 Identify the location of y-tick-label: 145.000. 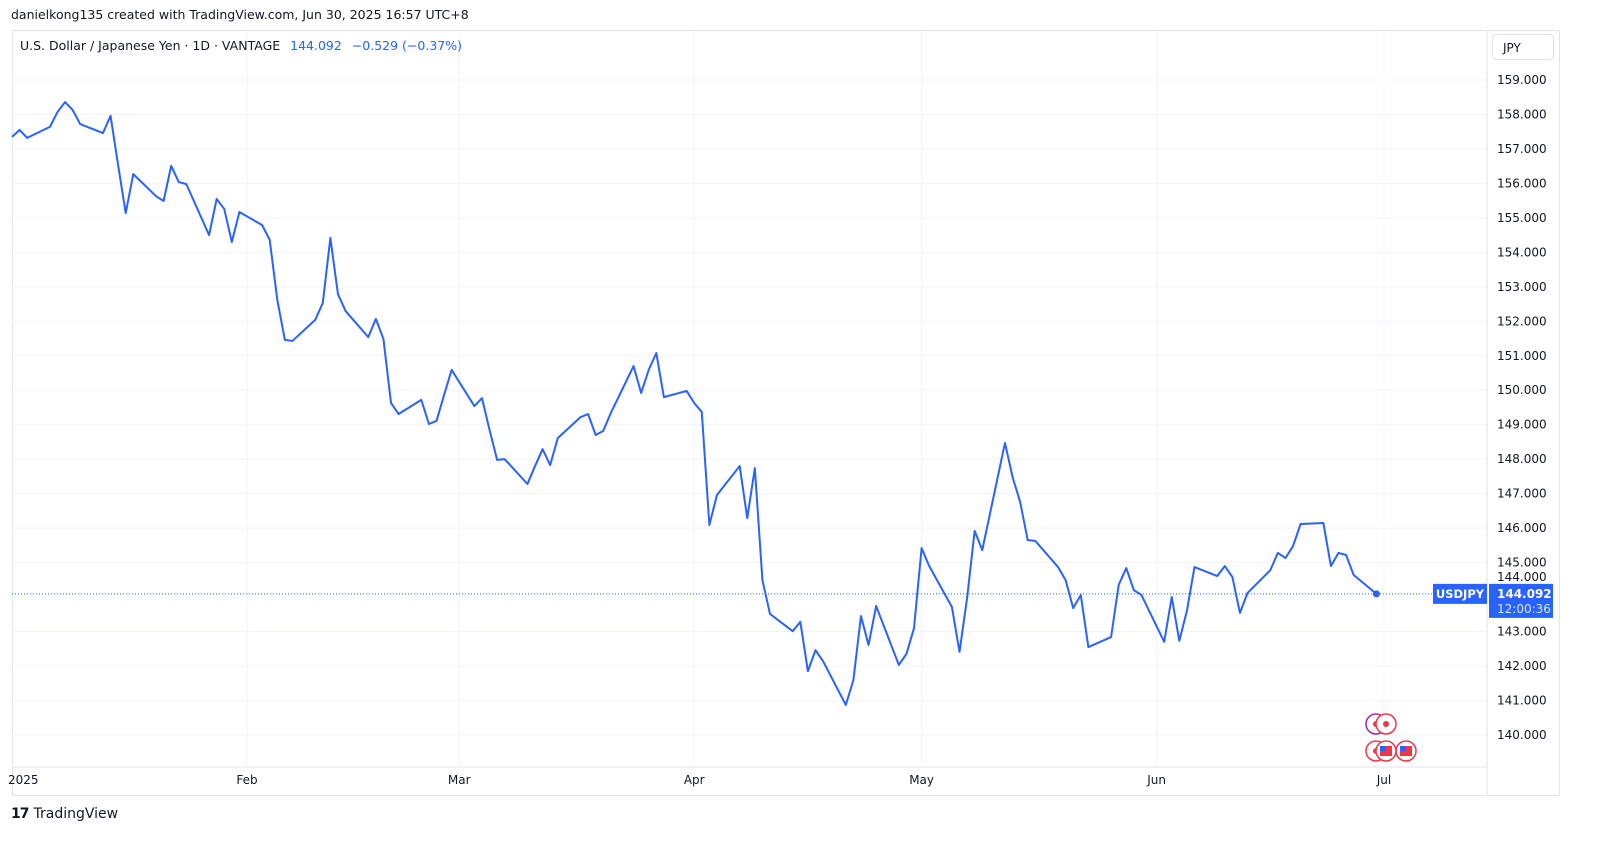
(1522, 563).